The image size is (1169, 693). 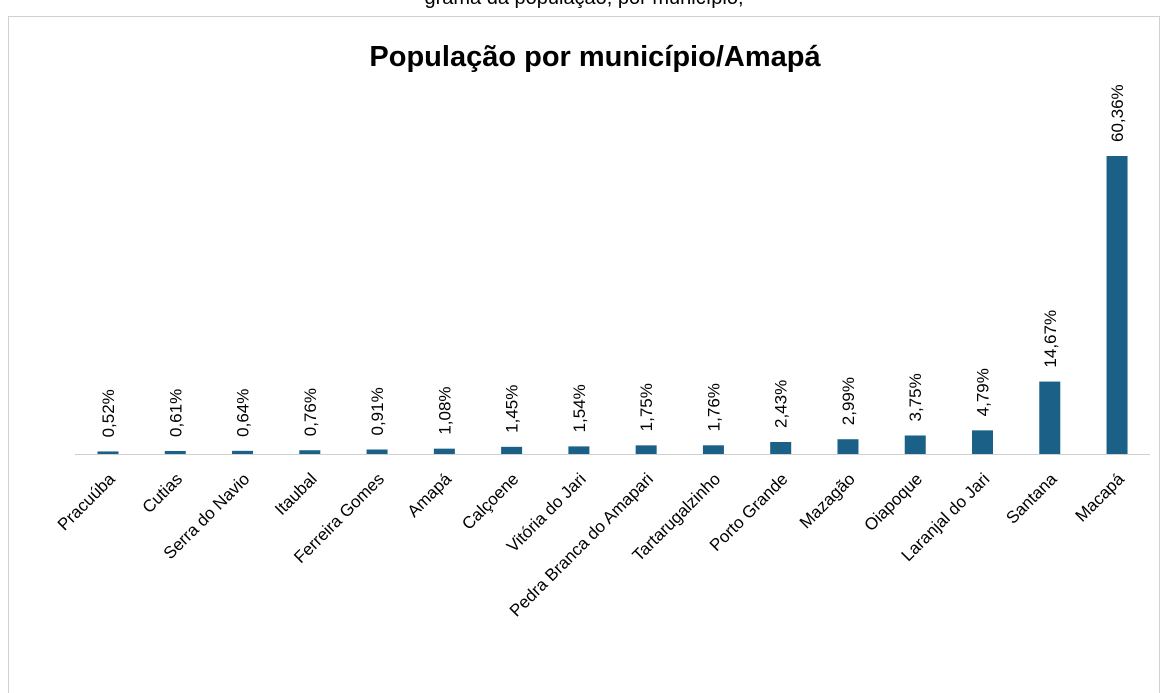 What do you see at coordinates (781, 404) in the screenshot?
I see `value-label: 2,43%` at bounding box center [781, 404].